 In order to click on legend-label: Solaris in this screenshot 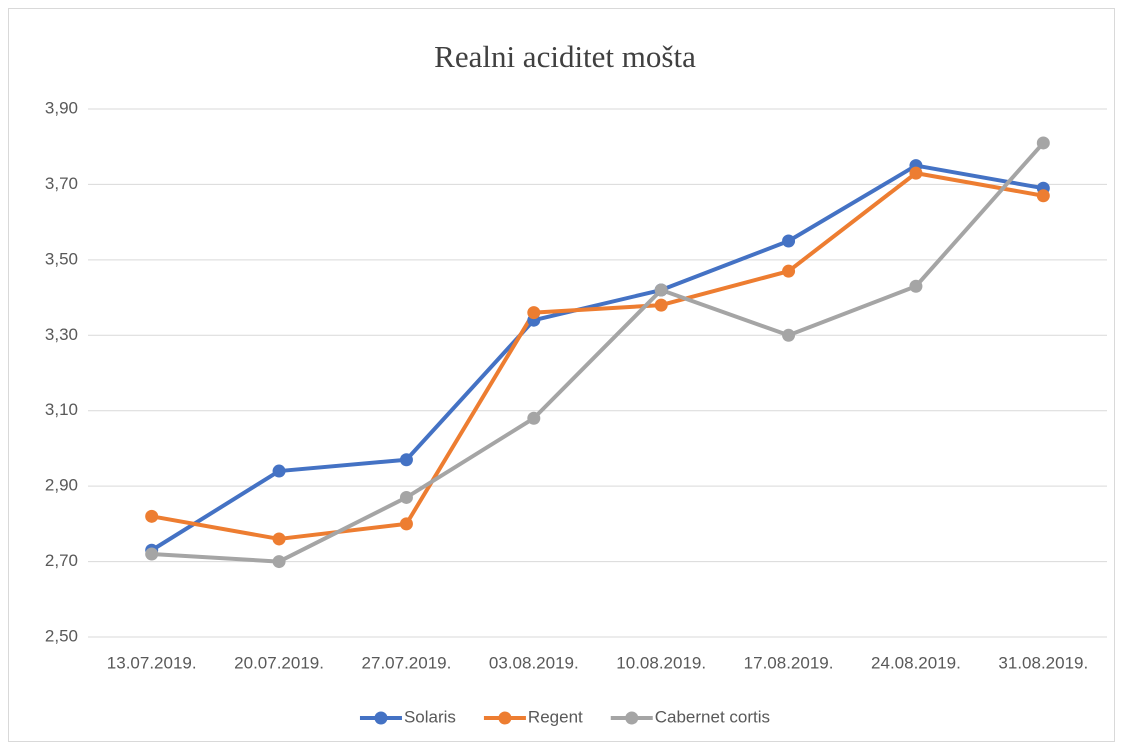, I will do `click(430, 716)`.